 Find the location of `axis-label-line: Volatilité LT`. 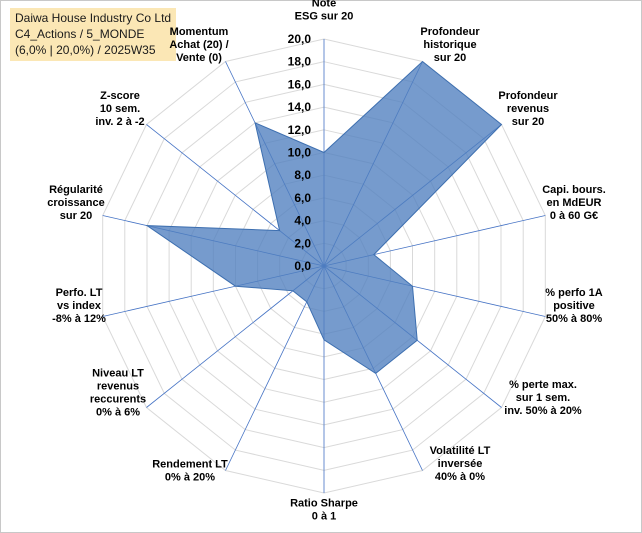

axis-label-line: Volatilité LT is located at coordinates (460, 451).